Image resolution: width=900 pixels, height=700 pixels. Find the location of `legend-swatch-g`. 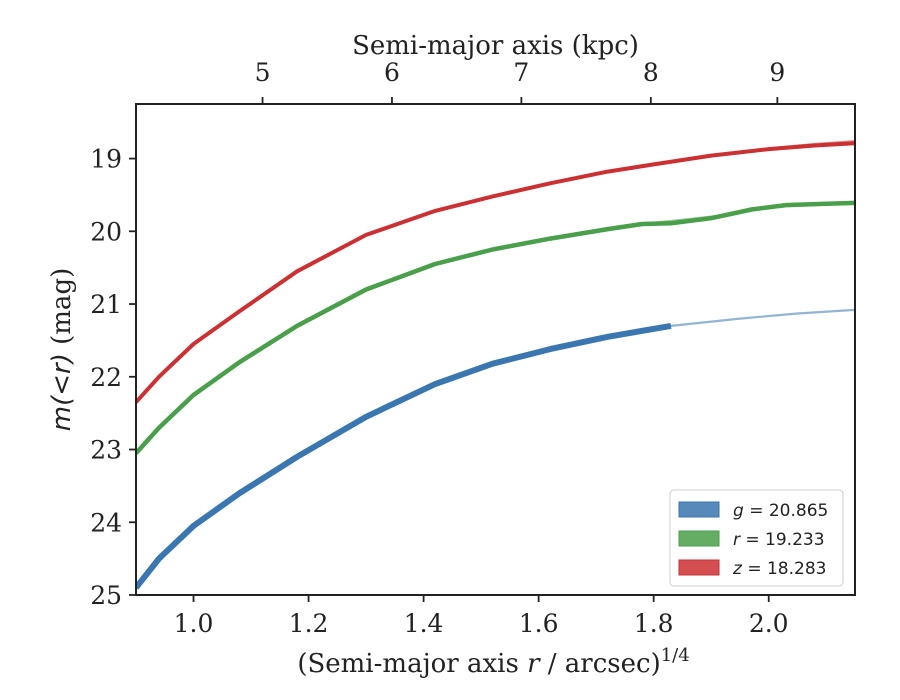

legend-swatch-g is located at coordinates (699, 509).